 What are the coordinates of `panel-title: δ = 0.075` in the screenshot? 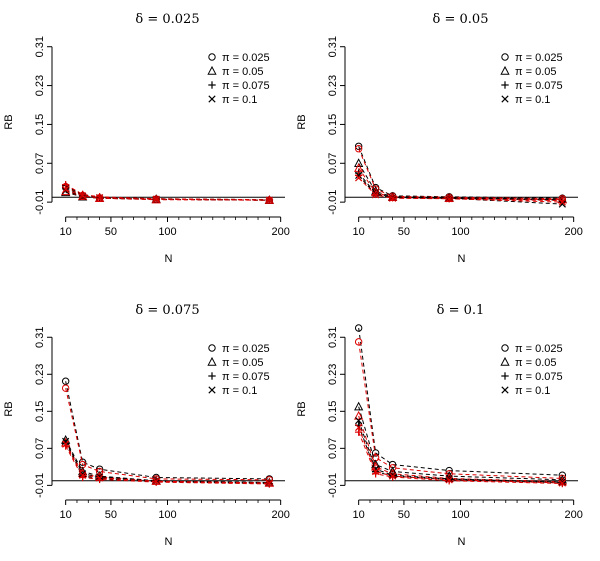 It's located at (167, 310).